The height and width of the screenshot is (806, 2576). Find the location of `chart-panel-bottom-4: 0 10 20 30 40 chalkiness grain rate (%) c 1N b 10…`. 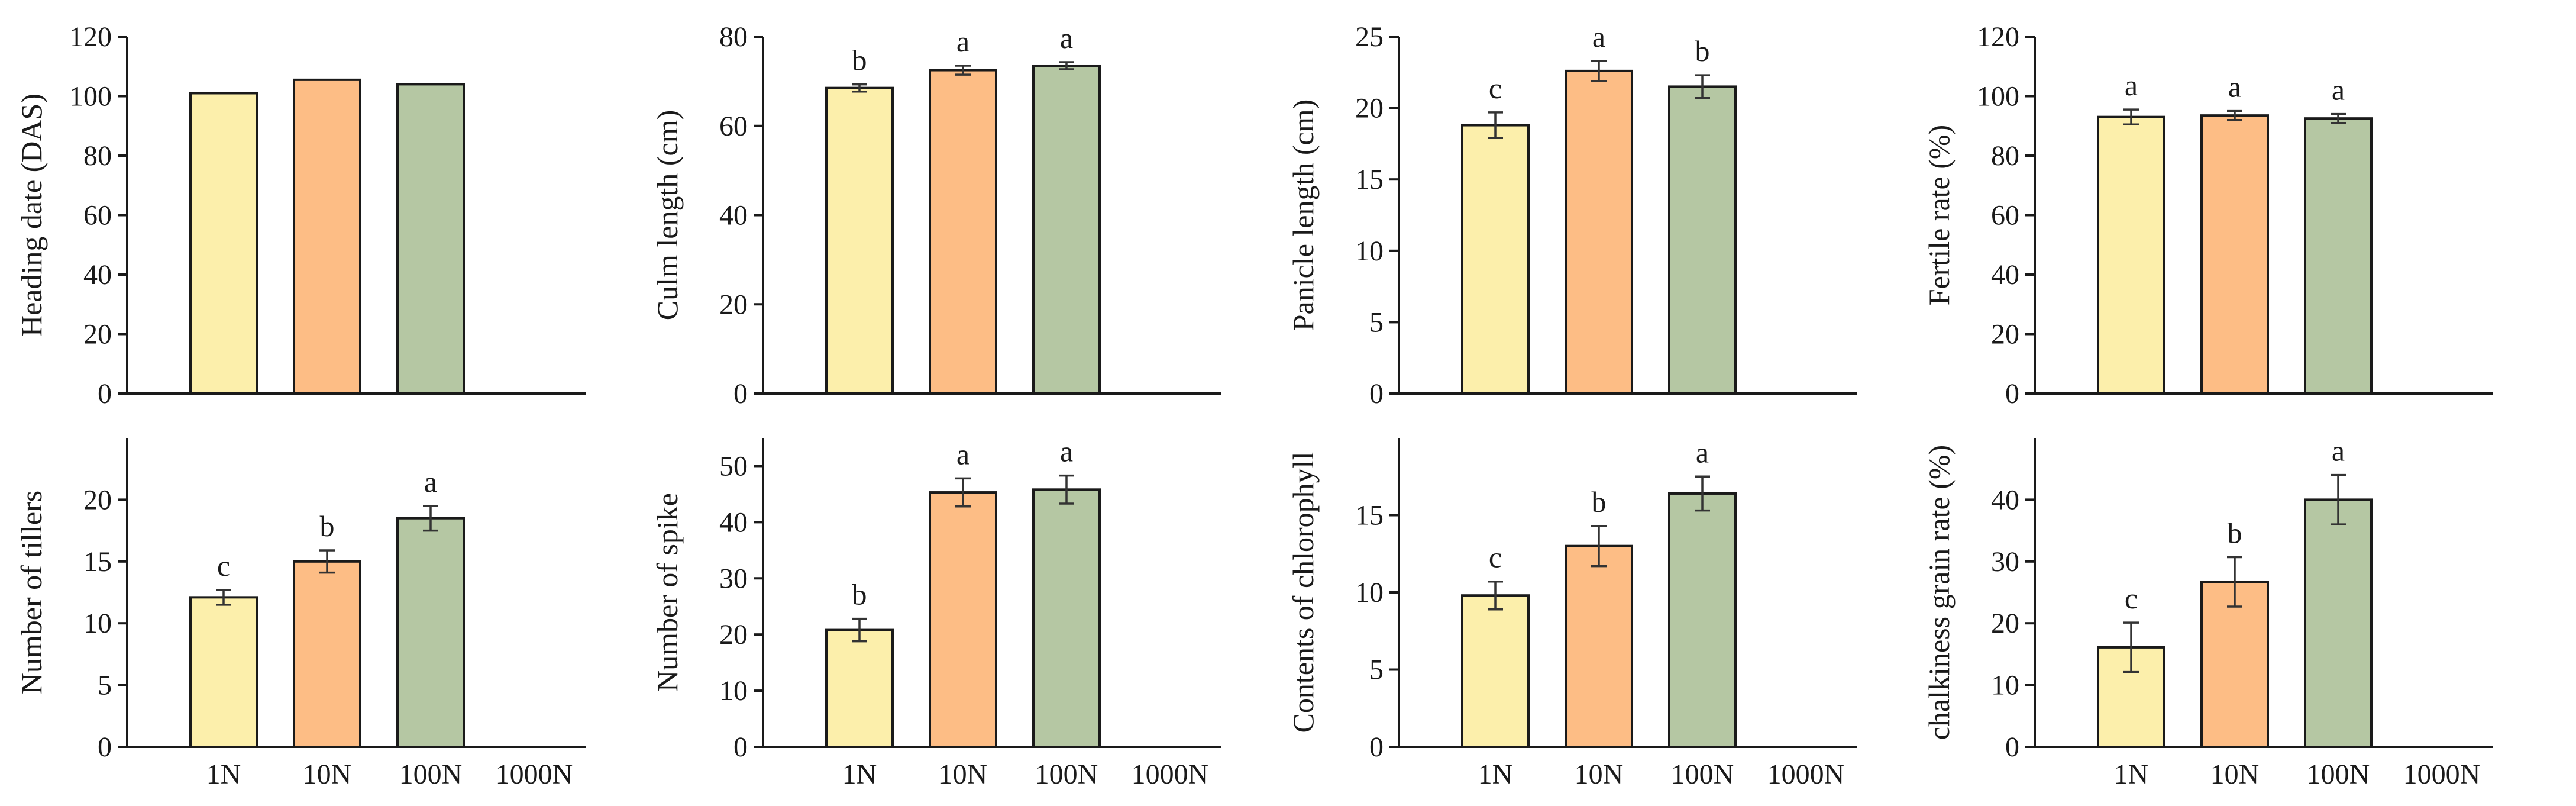

chart-panel-bottom-4: 0 10 20 30 40 chalkiness grain rate (%) c 1N b 10… is located at coordinates (2207, 612).